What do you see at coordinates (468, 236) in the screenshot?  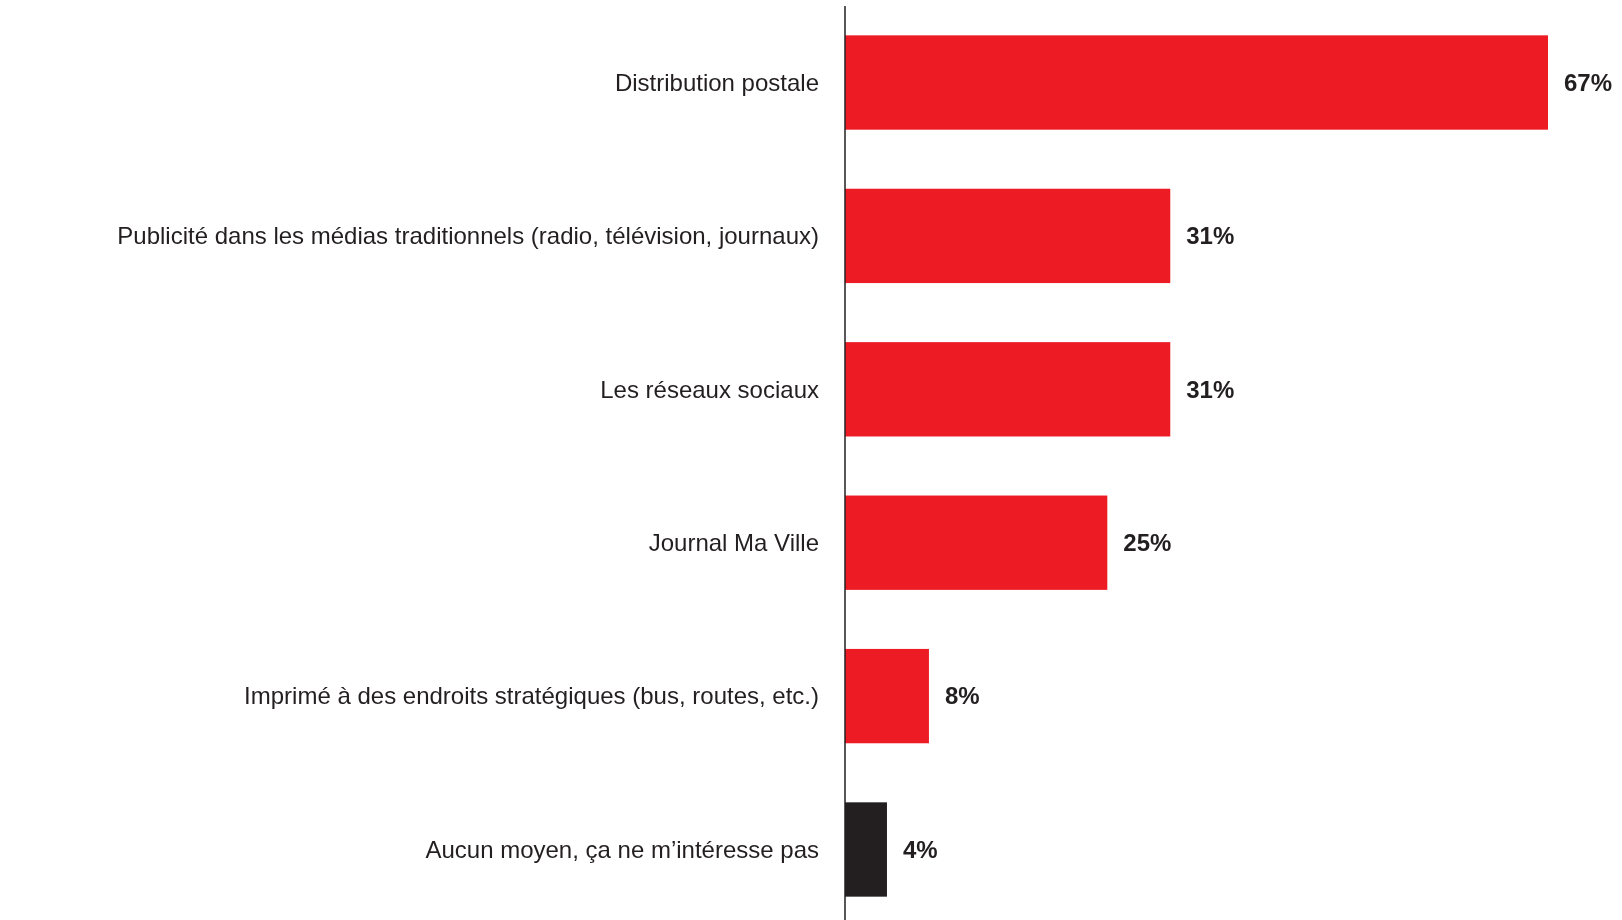 I see `y-tick-label: Publicité dans les médias traditionnels (radio, télévision, journaux)` at bounding box center [468, 236].